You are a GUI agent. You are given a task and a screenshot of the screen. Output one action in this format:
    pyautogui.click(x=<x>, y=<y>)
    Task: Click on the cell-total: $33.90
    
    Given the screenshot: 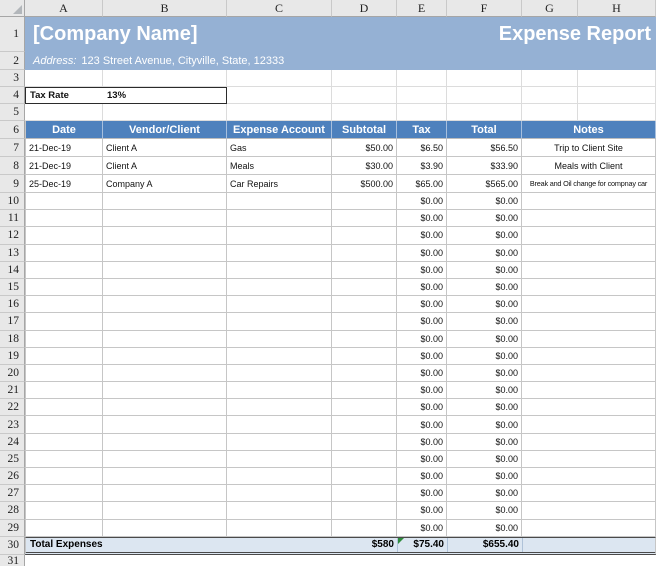 What is the action you would take?
    pyautogui.click(x=484, y=166)
    